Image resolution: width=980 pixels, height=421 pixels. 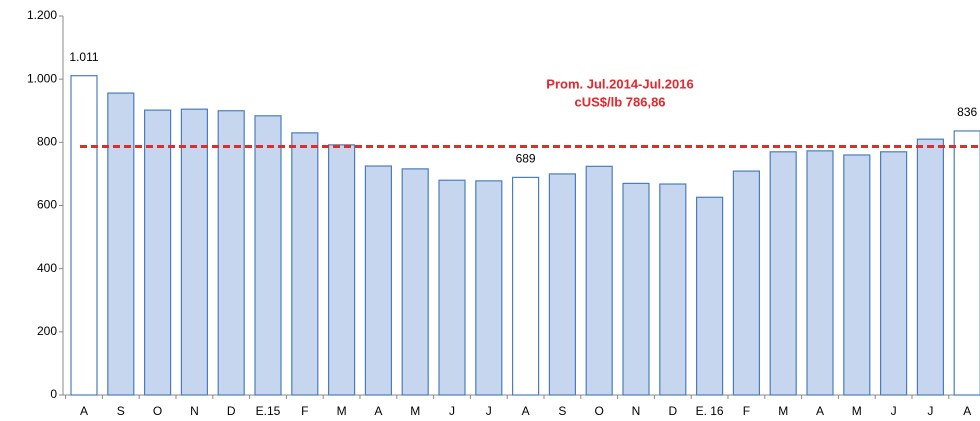 What do you see at coordinates (619, 101) in the screenshot?
I see `annotation: cUS$/lb 786,86` at bounding box center [619, 101].